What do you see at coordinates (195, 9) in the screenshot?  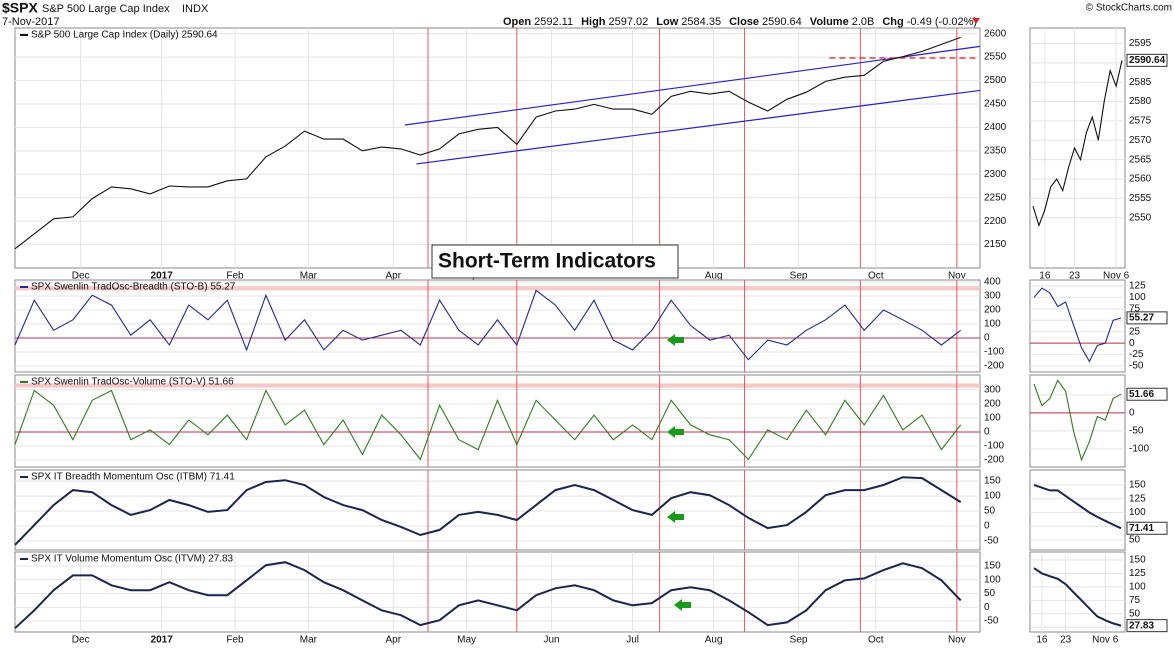 I see `exchange: INDX` at bounding box center [195, 9].